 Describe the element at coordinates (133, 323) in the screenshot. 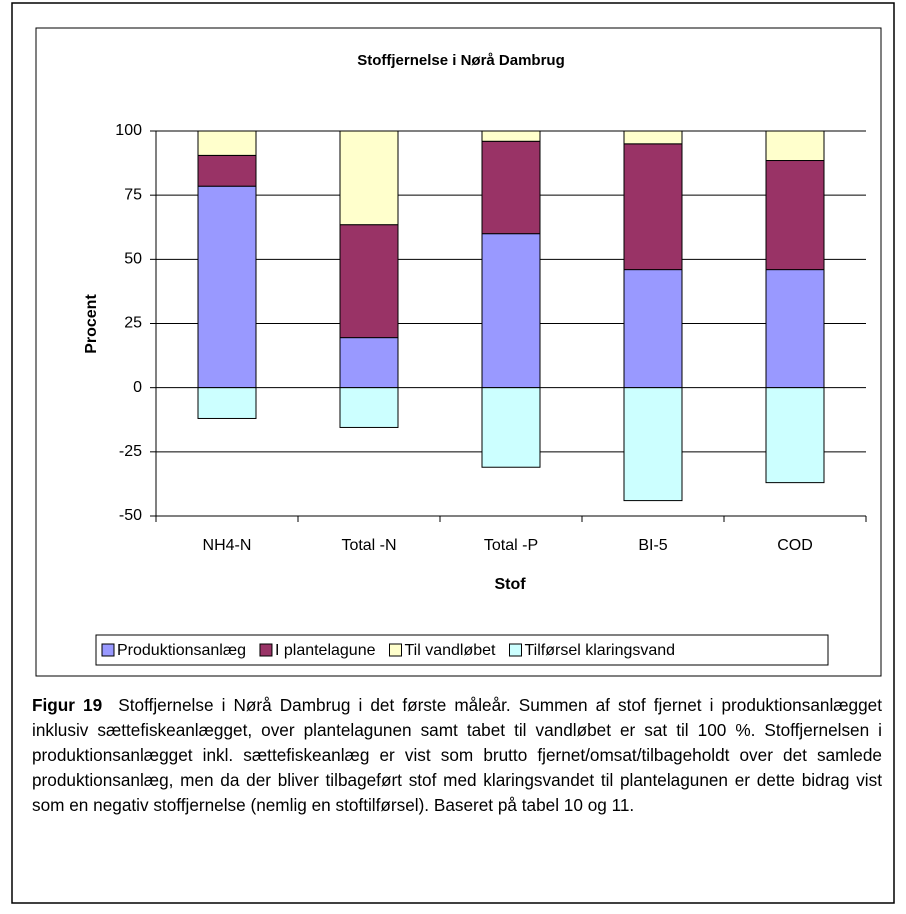

I see `y-tick-label: 25` at that location.